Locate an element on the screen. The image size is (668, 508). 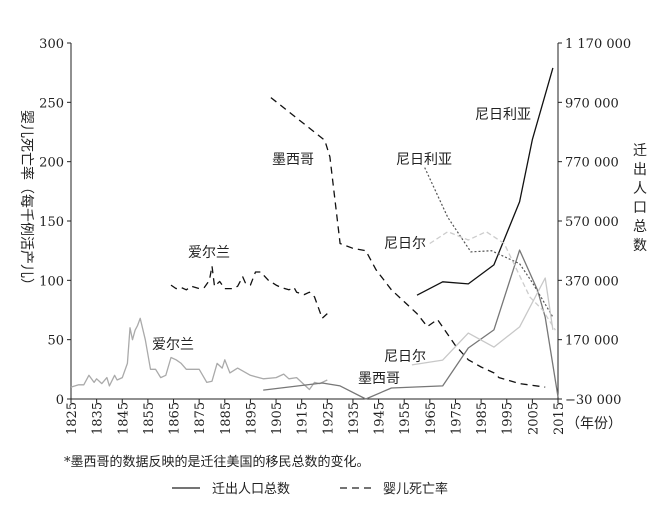
x-tick-label: 1835 is located at coordinates (98, 418).